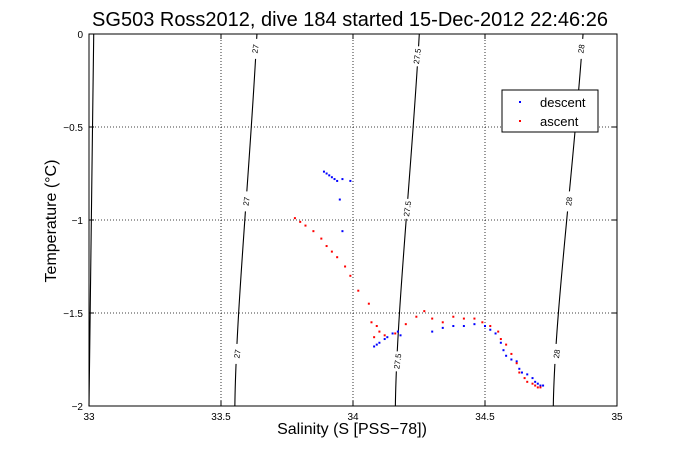  What do you see at coordinates (51, 221) in the screenshot?
I see `y-axis-label: Temperature (°C)` at bounding box center [51, 221].